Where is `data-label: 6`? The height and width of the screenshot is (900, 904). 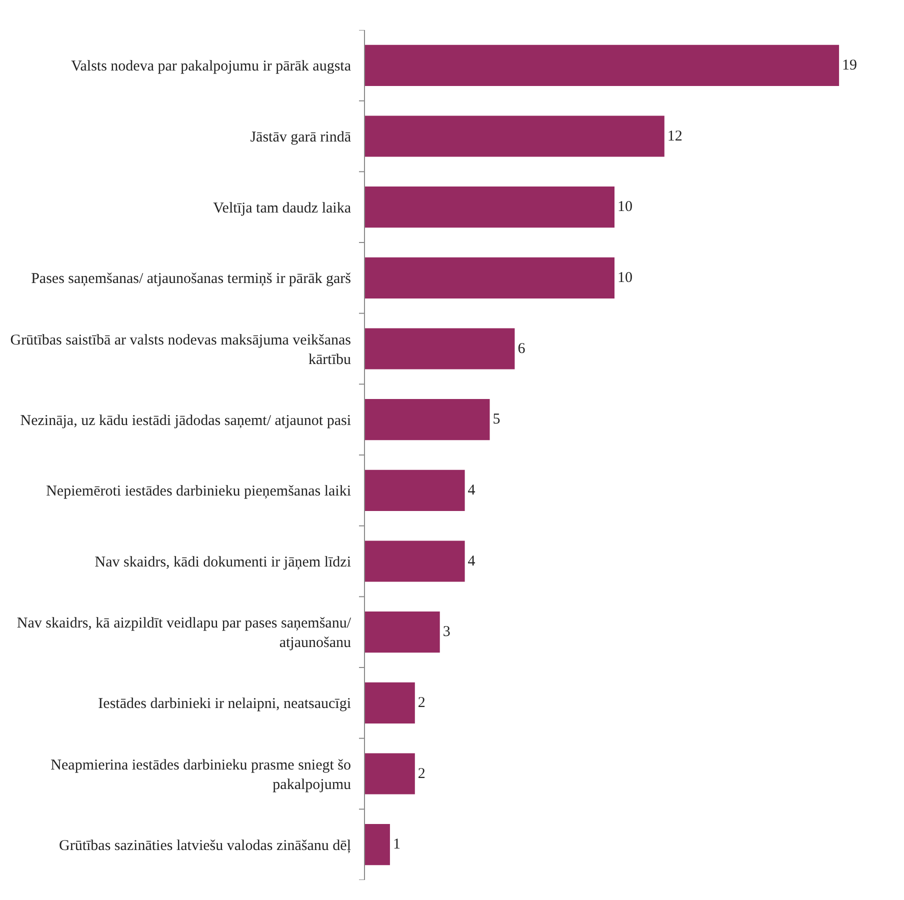 data-label: 6 is located at coordinates (522, 348).